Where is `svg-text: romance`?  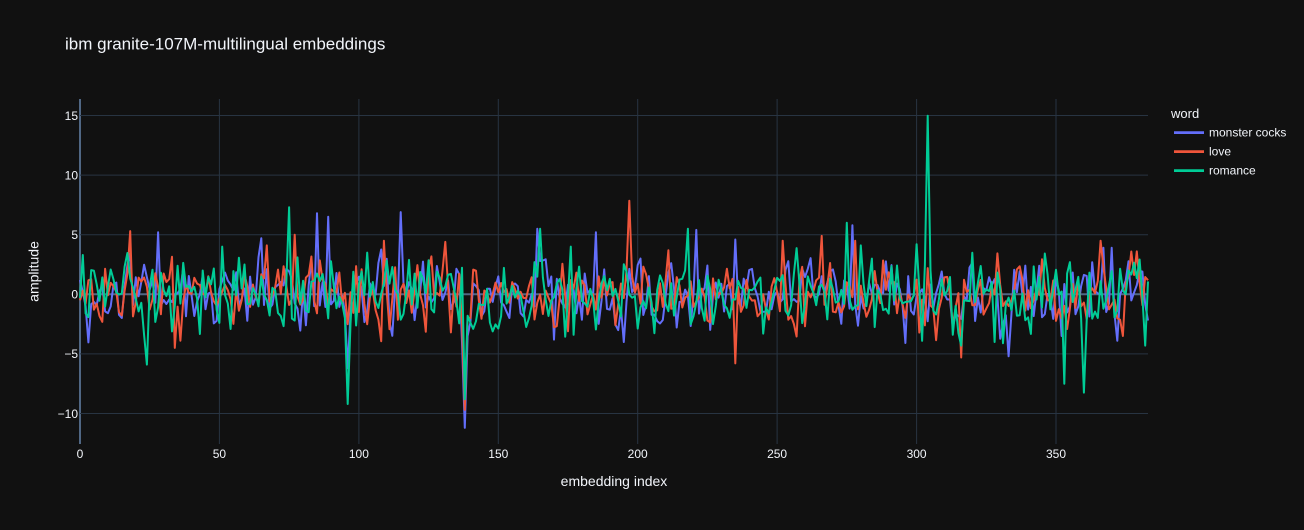
svg-text: romance is located at coordinates (1232, 171).